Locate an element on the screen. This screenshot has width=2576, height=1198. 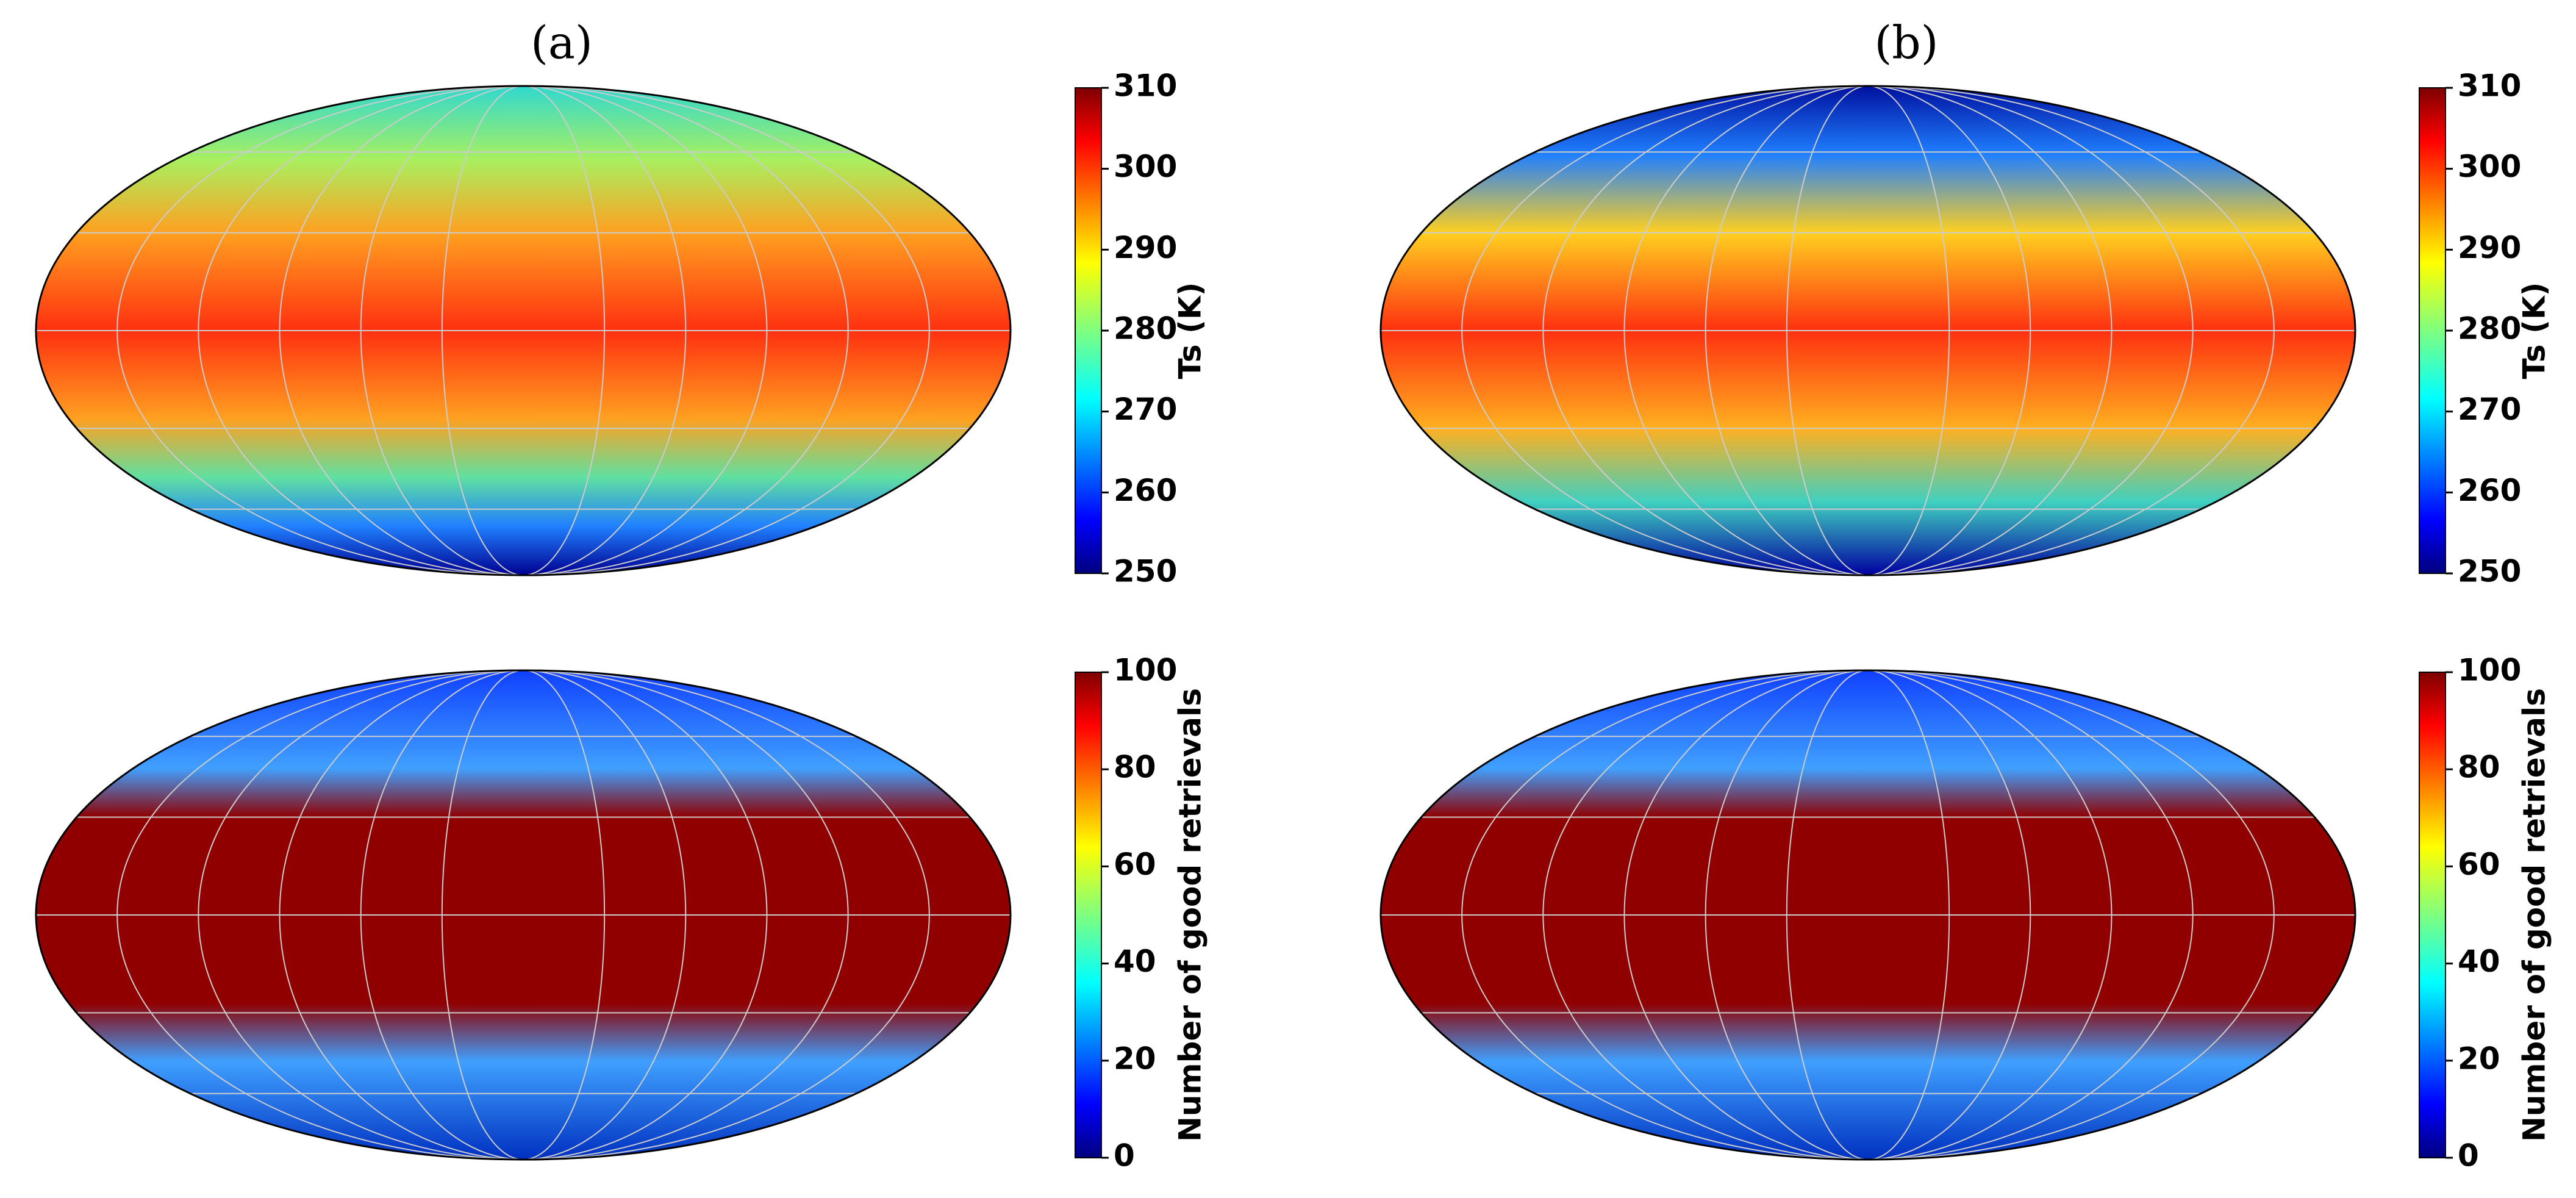
panel-title: (a) is located at coordinates (562, 42).